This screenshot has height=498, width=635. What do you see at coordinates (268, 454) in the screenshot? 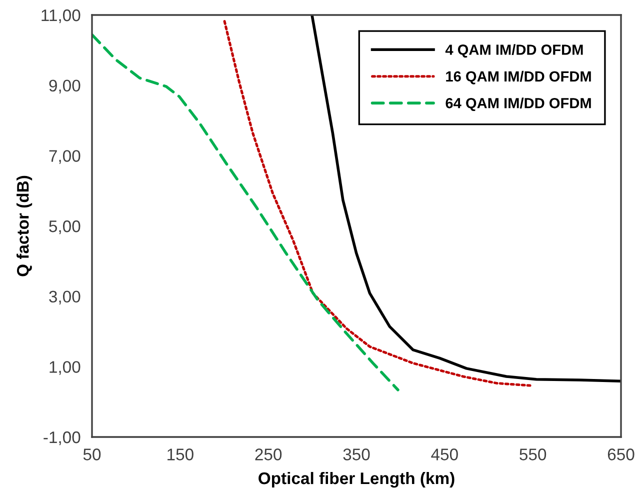
I see `x-tick-label: 250` at bounding box center [268, 454].